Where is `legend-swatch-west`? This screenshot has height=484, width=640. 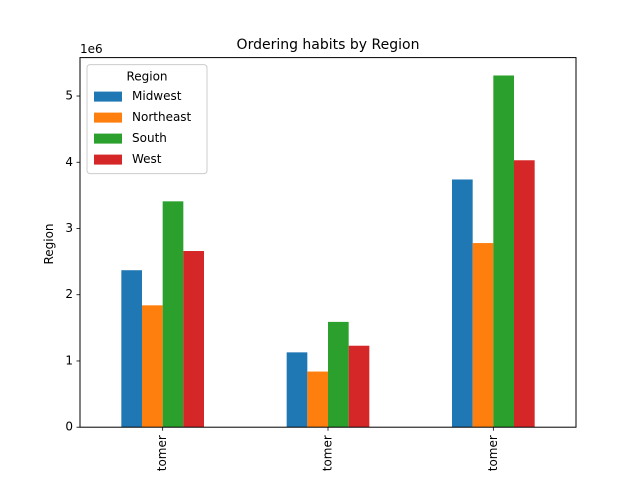 legend-swatch-west is located at coordinates (108, 159).